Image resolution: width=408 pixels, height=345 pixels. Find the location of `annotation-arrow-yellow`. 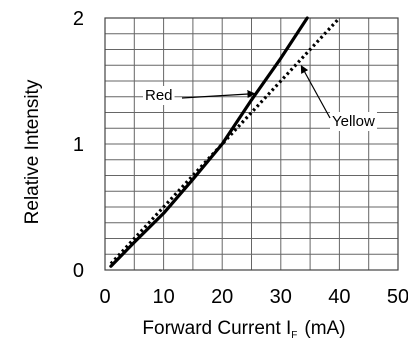

annotation-arrow-yellow is located at coordinates (315, 92).